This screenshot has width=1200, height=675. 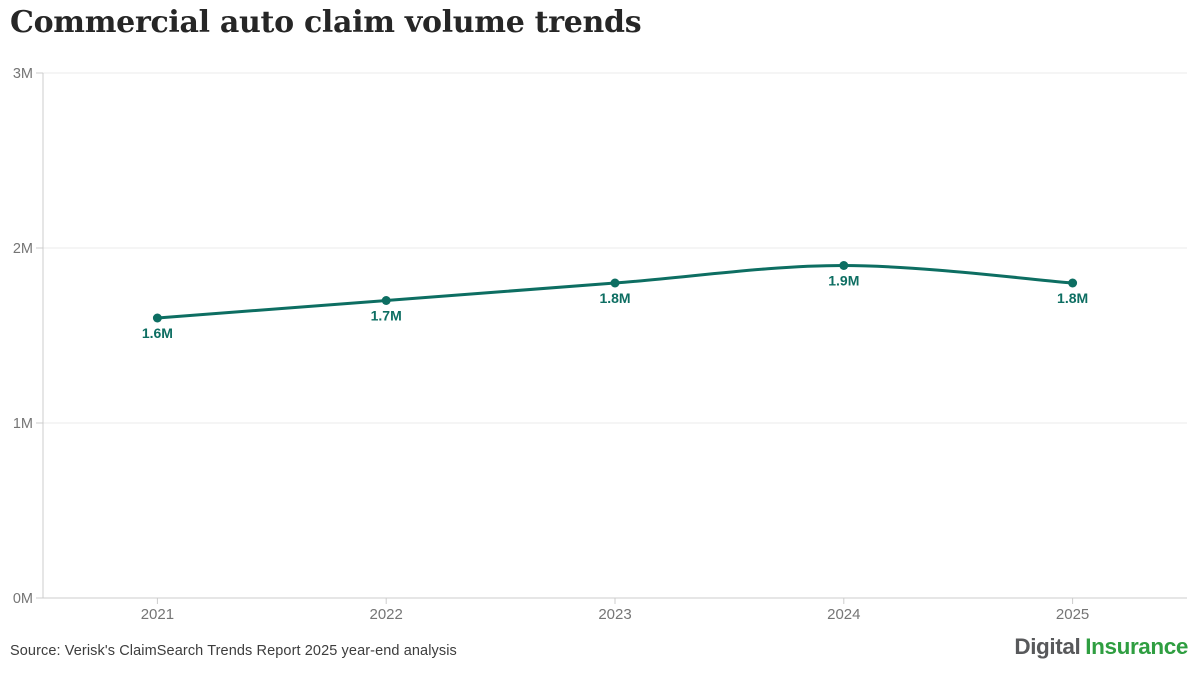 I want to click on y-axis-label: 2M, so click(x=23, y=249).